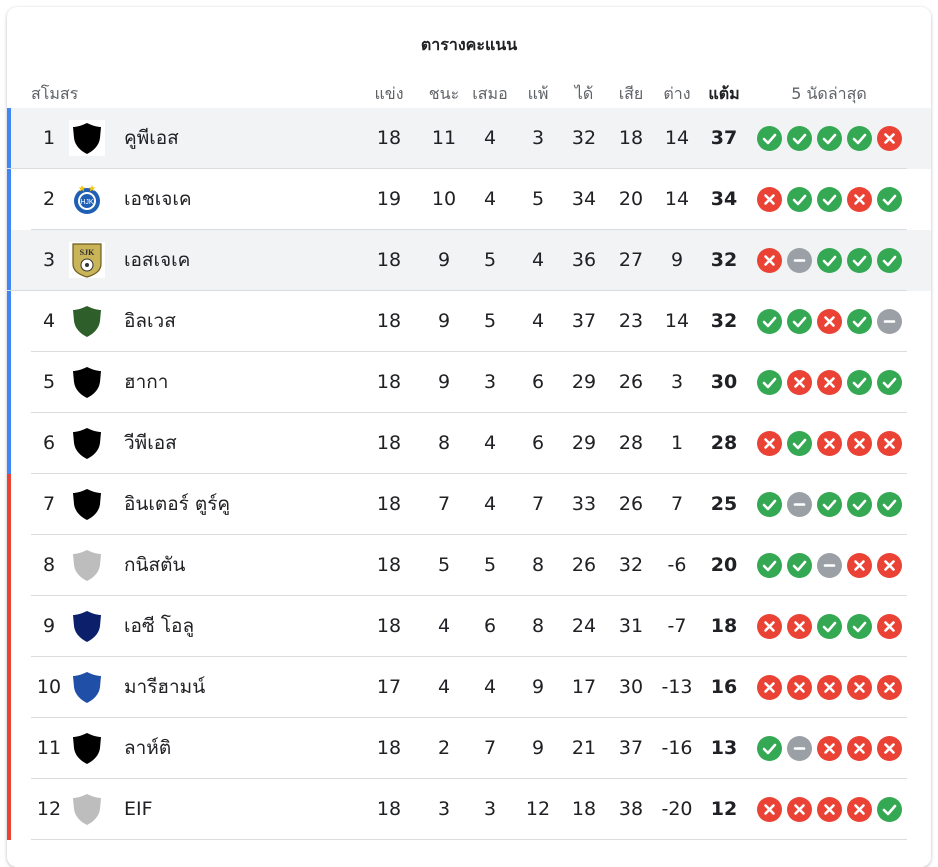 This screenshot has height=867, width=938. What do you see at coordinates (159, 626) in the screenshot?
I see `club-name: เอซี โอลู` at bounding box center [159, 626].